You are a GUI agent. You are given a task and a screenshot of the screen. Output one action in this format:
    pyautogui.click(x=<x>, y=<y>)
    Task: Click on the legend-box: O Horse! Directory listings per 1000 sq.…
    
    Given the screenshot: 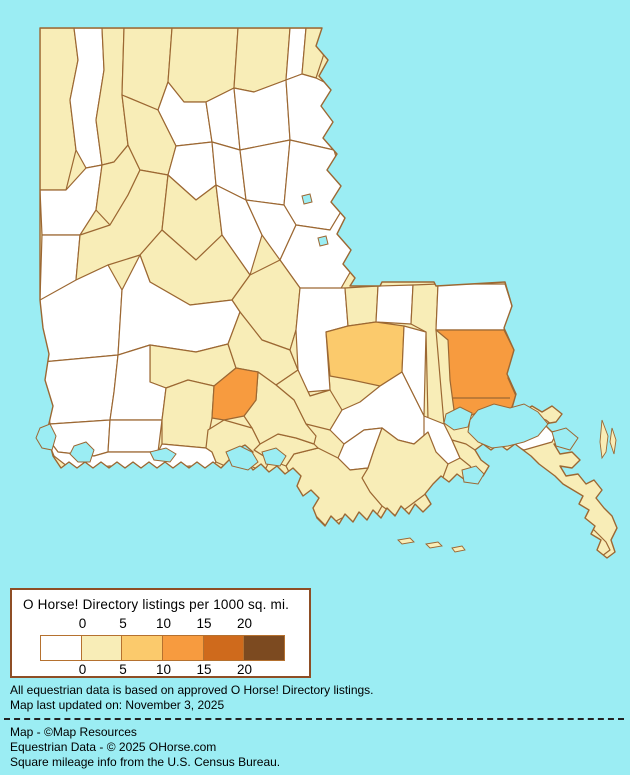 What is the action you would take?
    pyautogui.click(x=160, y=633)
    